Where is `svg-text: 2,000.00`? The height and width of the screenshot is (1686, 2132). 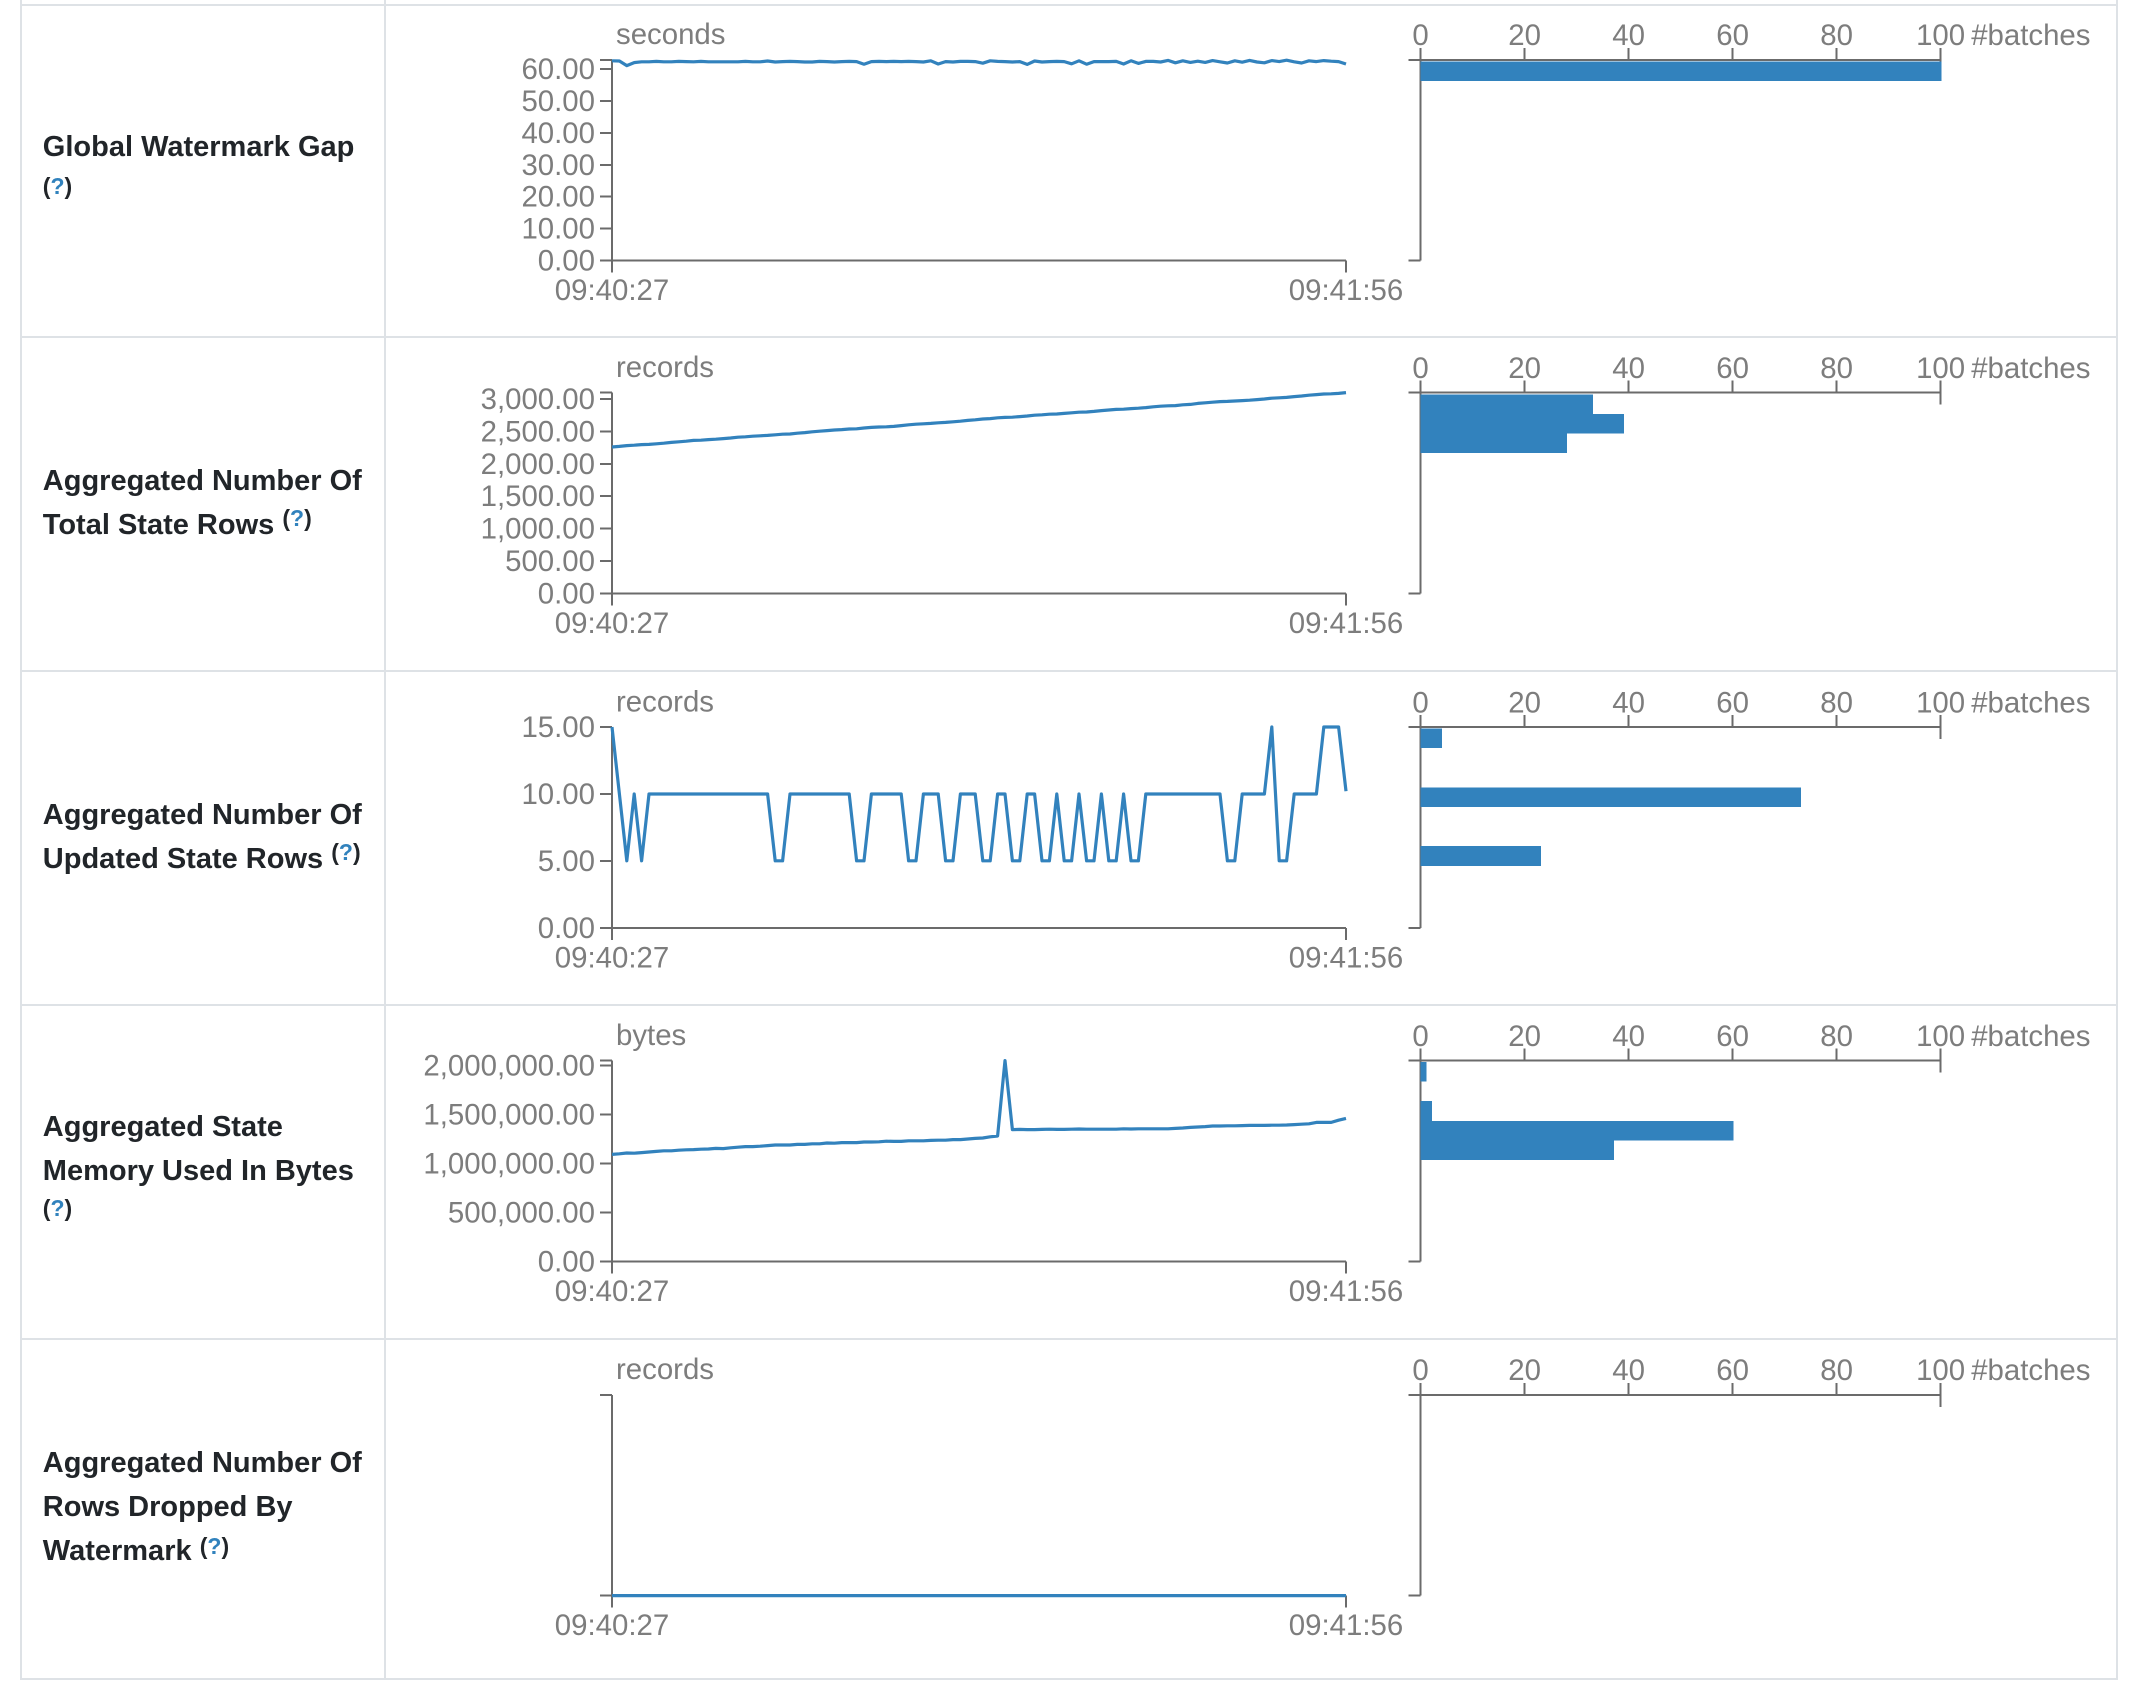 svg-text: 2,000.00 is located at coordinates (538, 464).